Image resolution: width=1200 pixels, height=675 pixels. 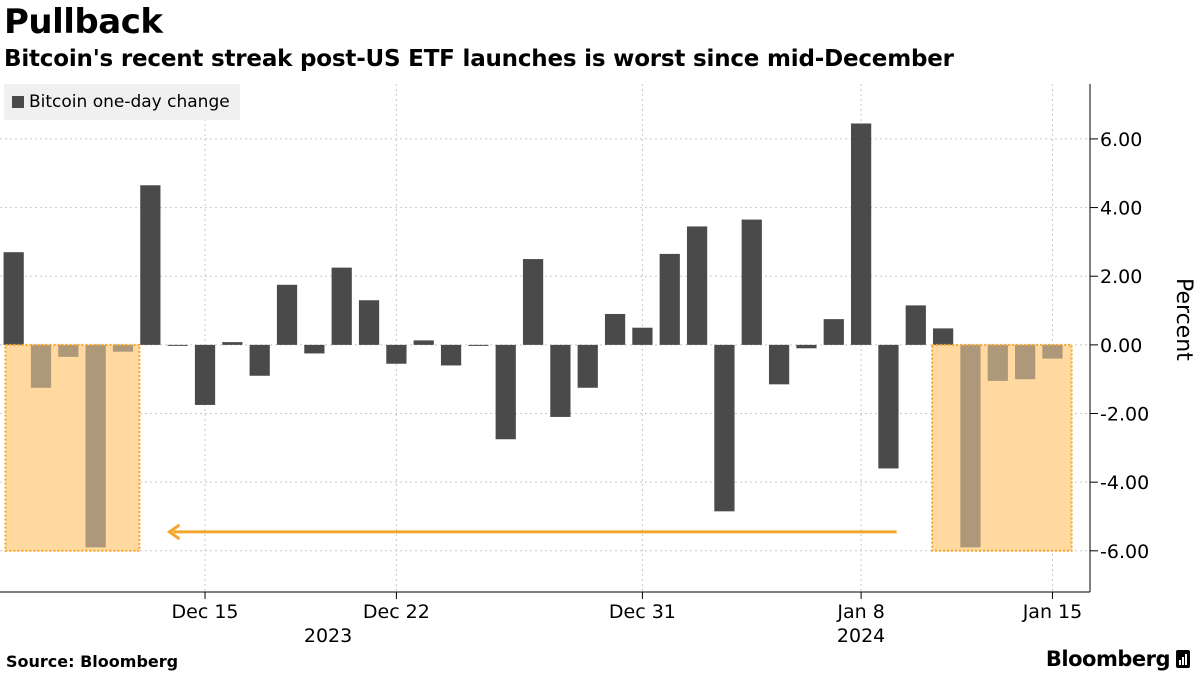 What do you see at coordinates (1108, 659) in the screenshot?
I see `bloomberg-wordmark: Bloomberg` at bounding box center [1108, 659].